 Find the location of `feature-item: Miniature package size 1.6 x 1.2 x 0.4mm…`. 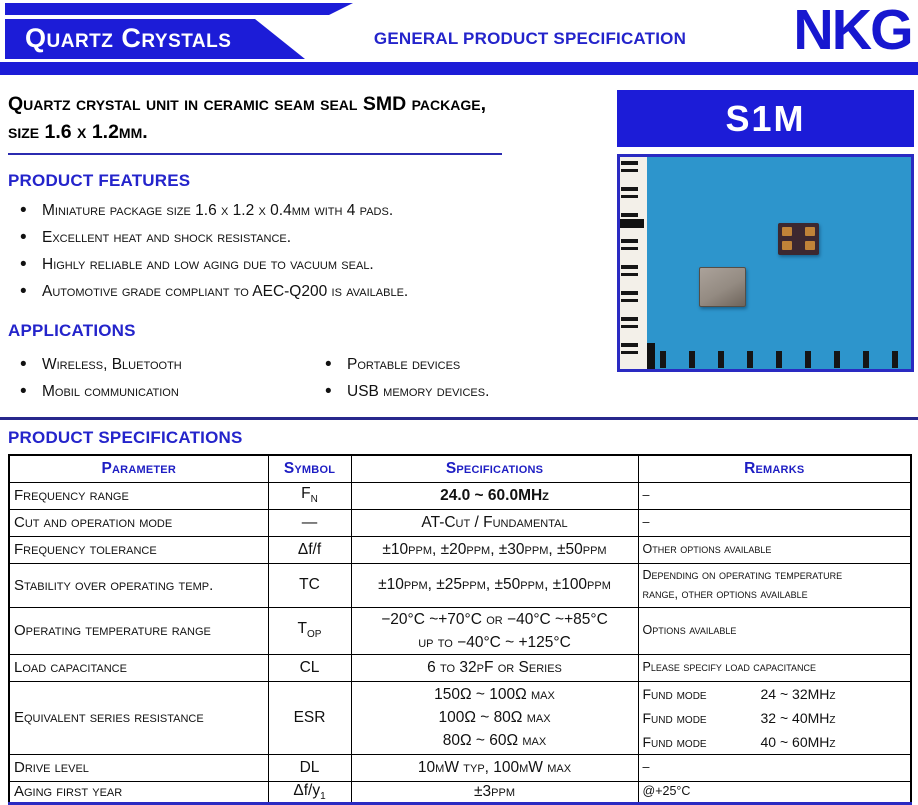

feature-item: Miniature package size 1.6 x 1.2 x 0.4mm… is located at coordinates (307, 210).